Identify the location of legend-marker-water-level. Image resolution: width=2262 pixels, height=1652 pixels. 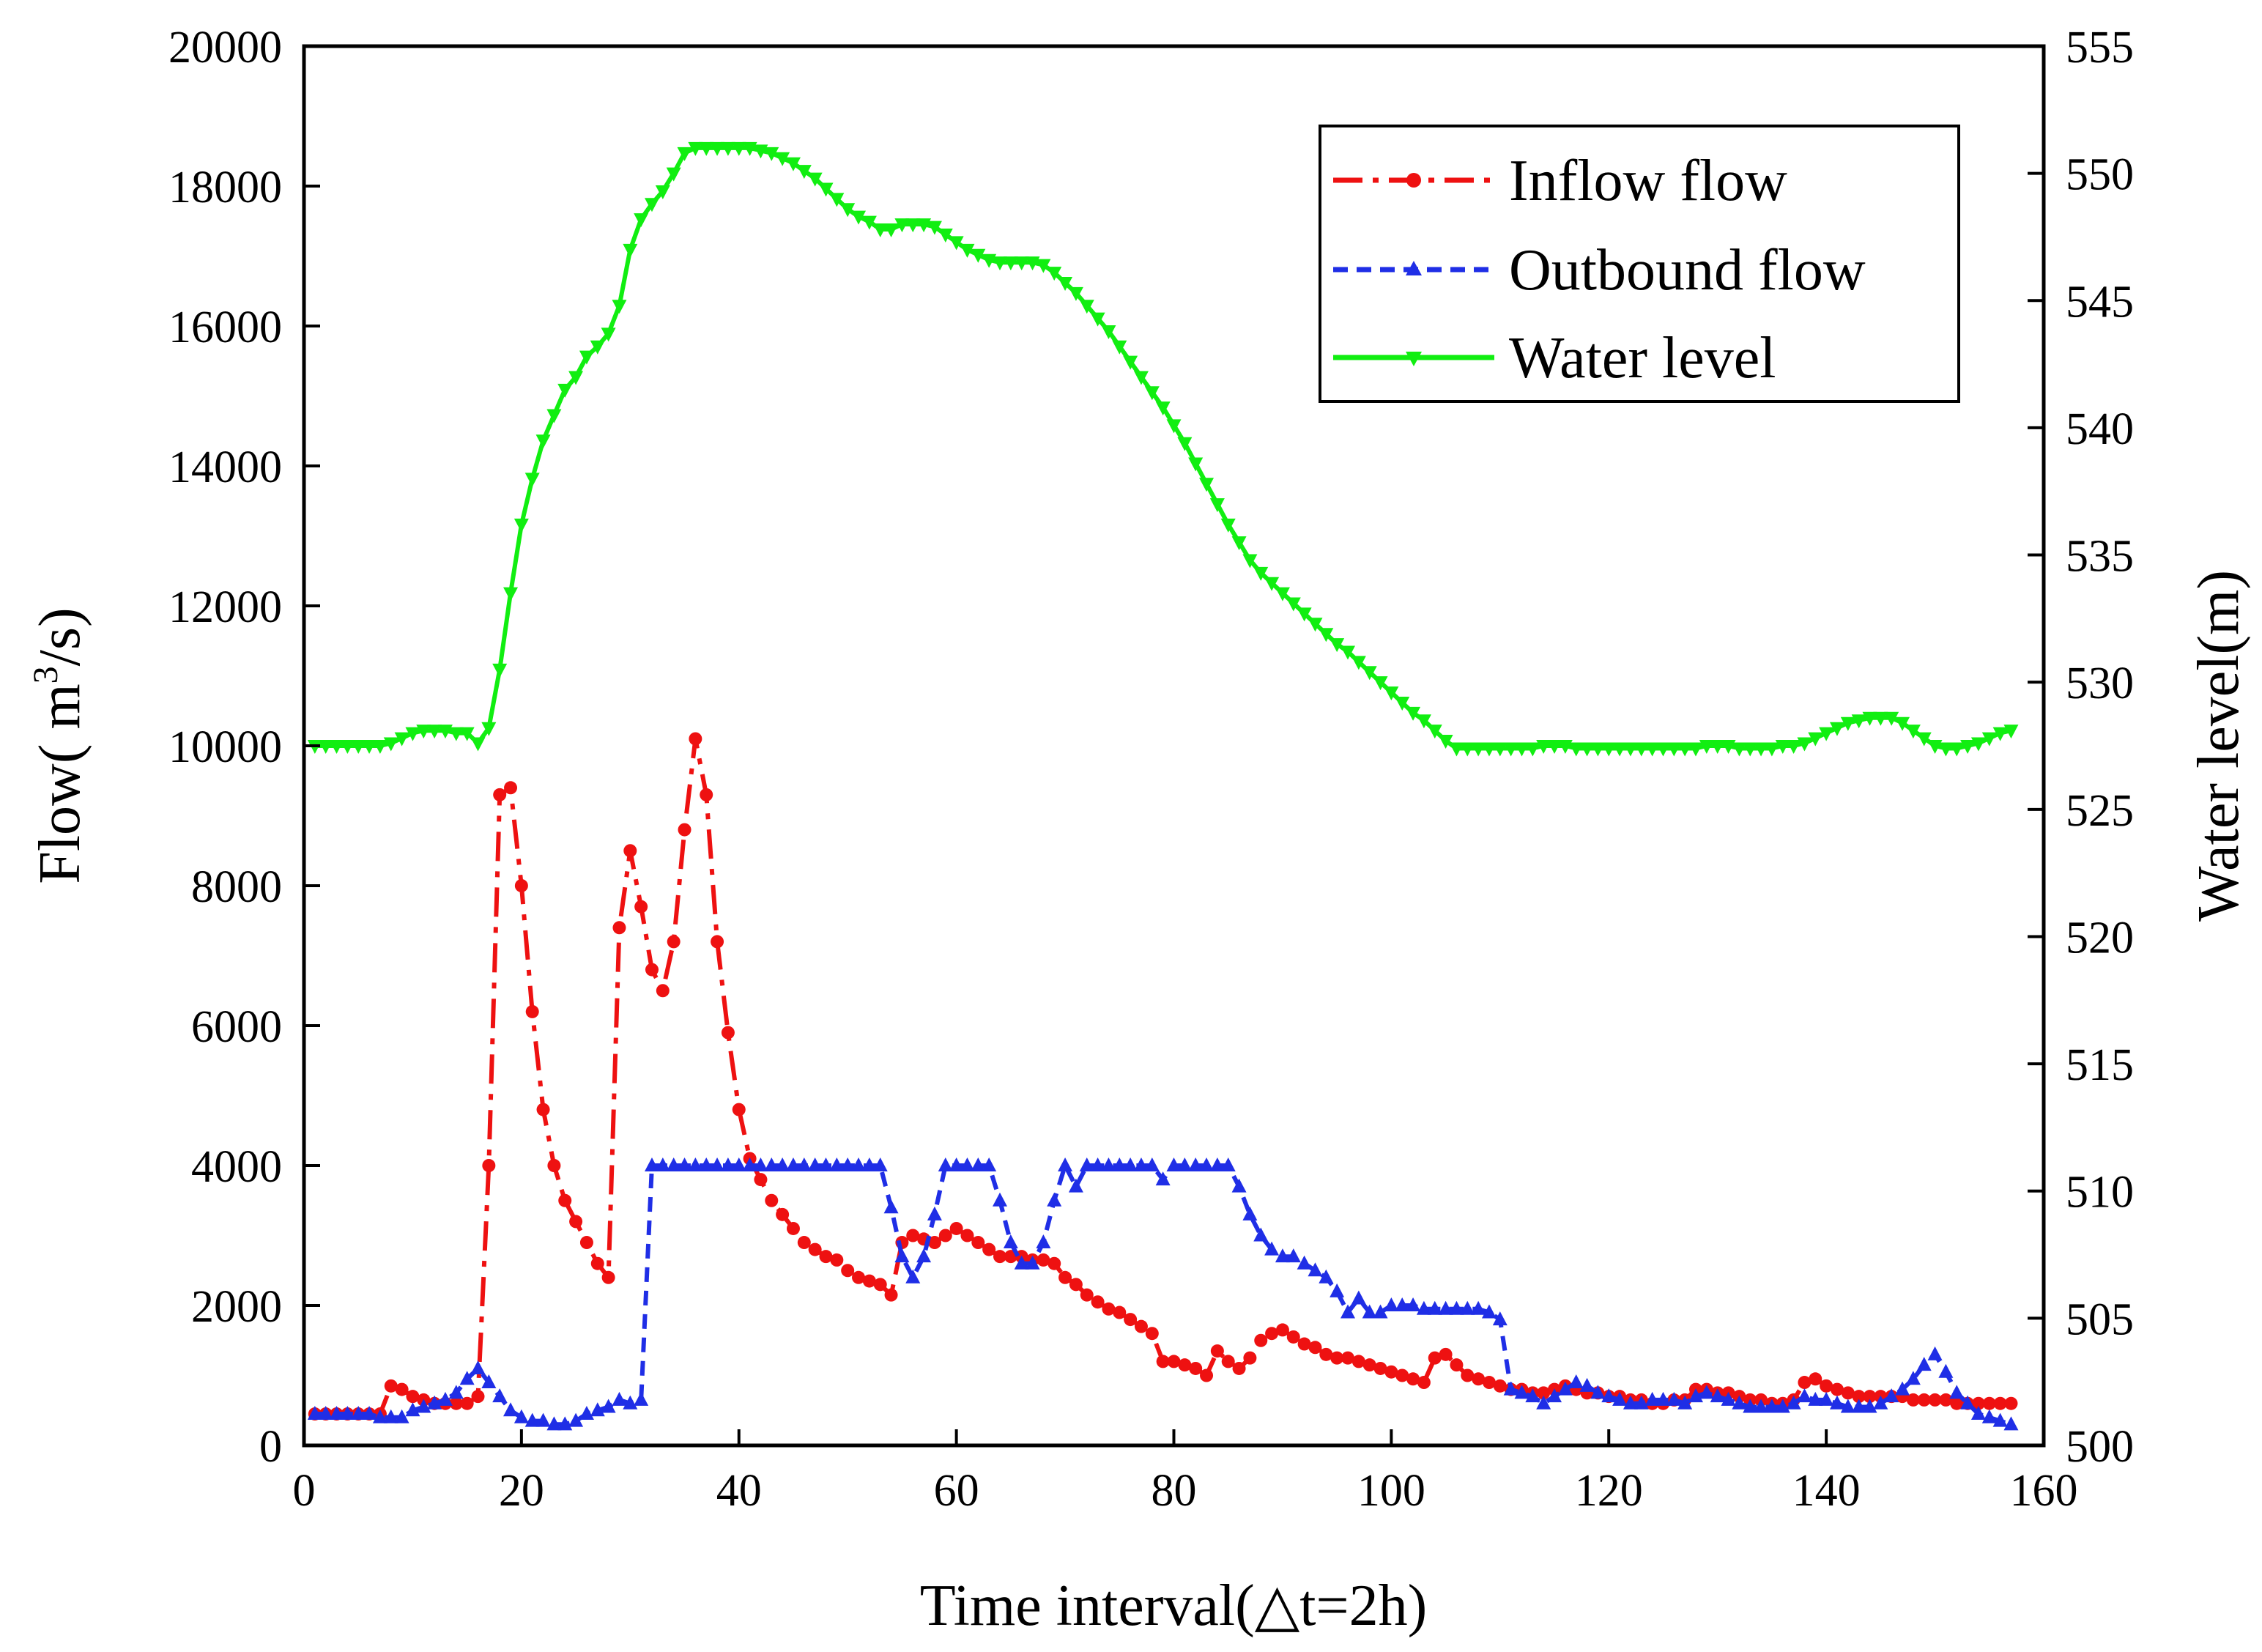
(1414, 359).